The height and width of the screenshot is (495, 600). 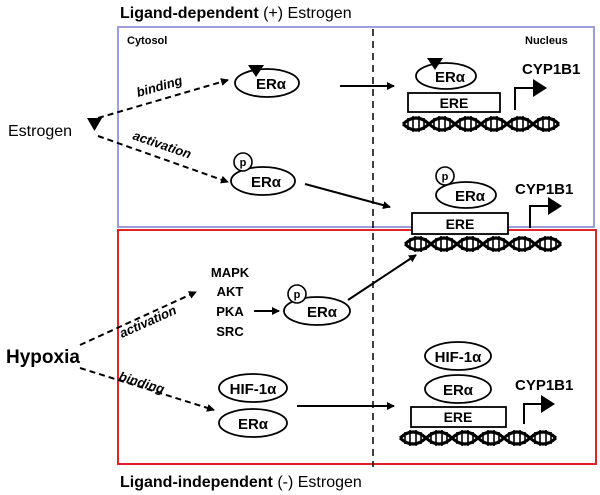 What do you see at coordinates (546, 41) in the screenshot?
I see `label-nucleus: Nucleus` at bounding box center [546, 41].